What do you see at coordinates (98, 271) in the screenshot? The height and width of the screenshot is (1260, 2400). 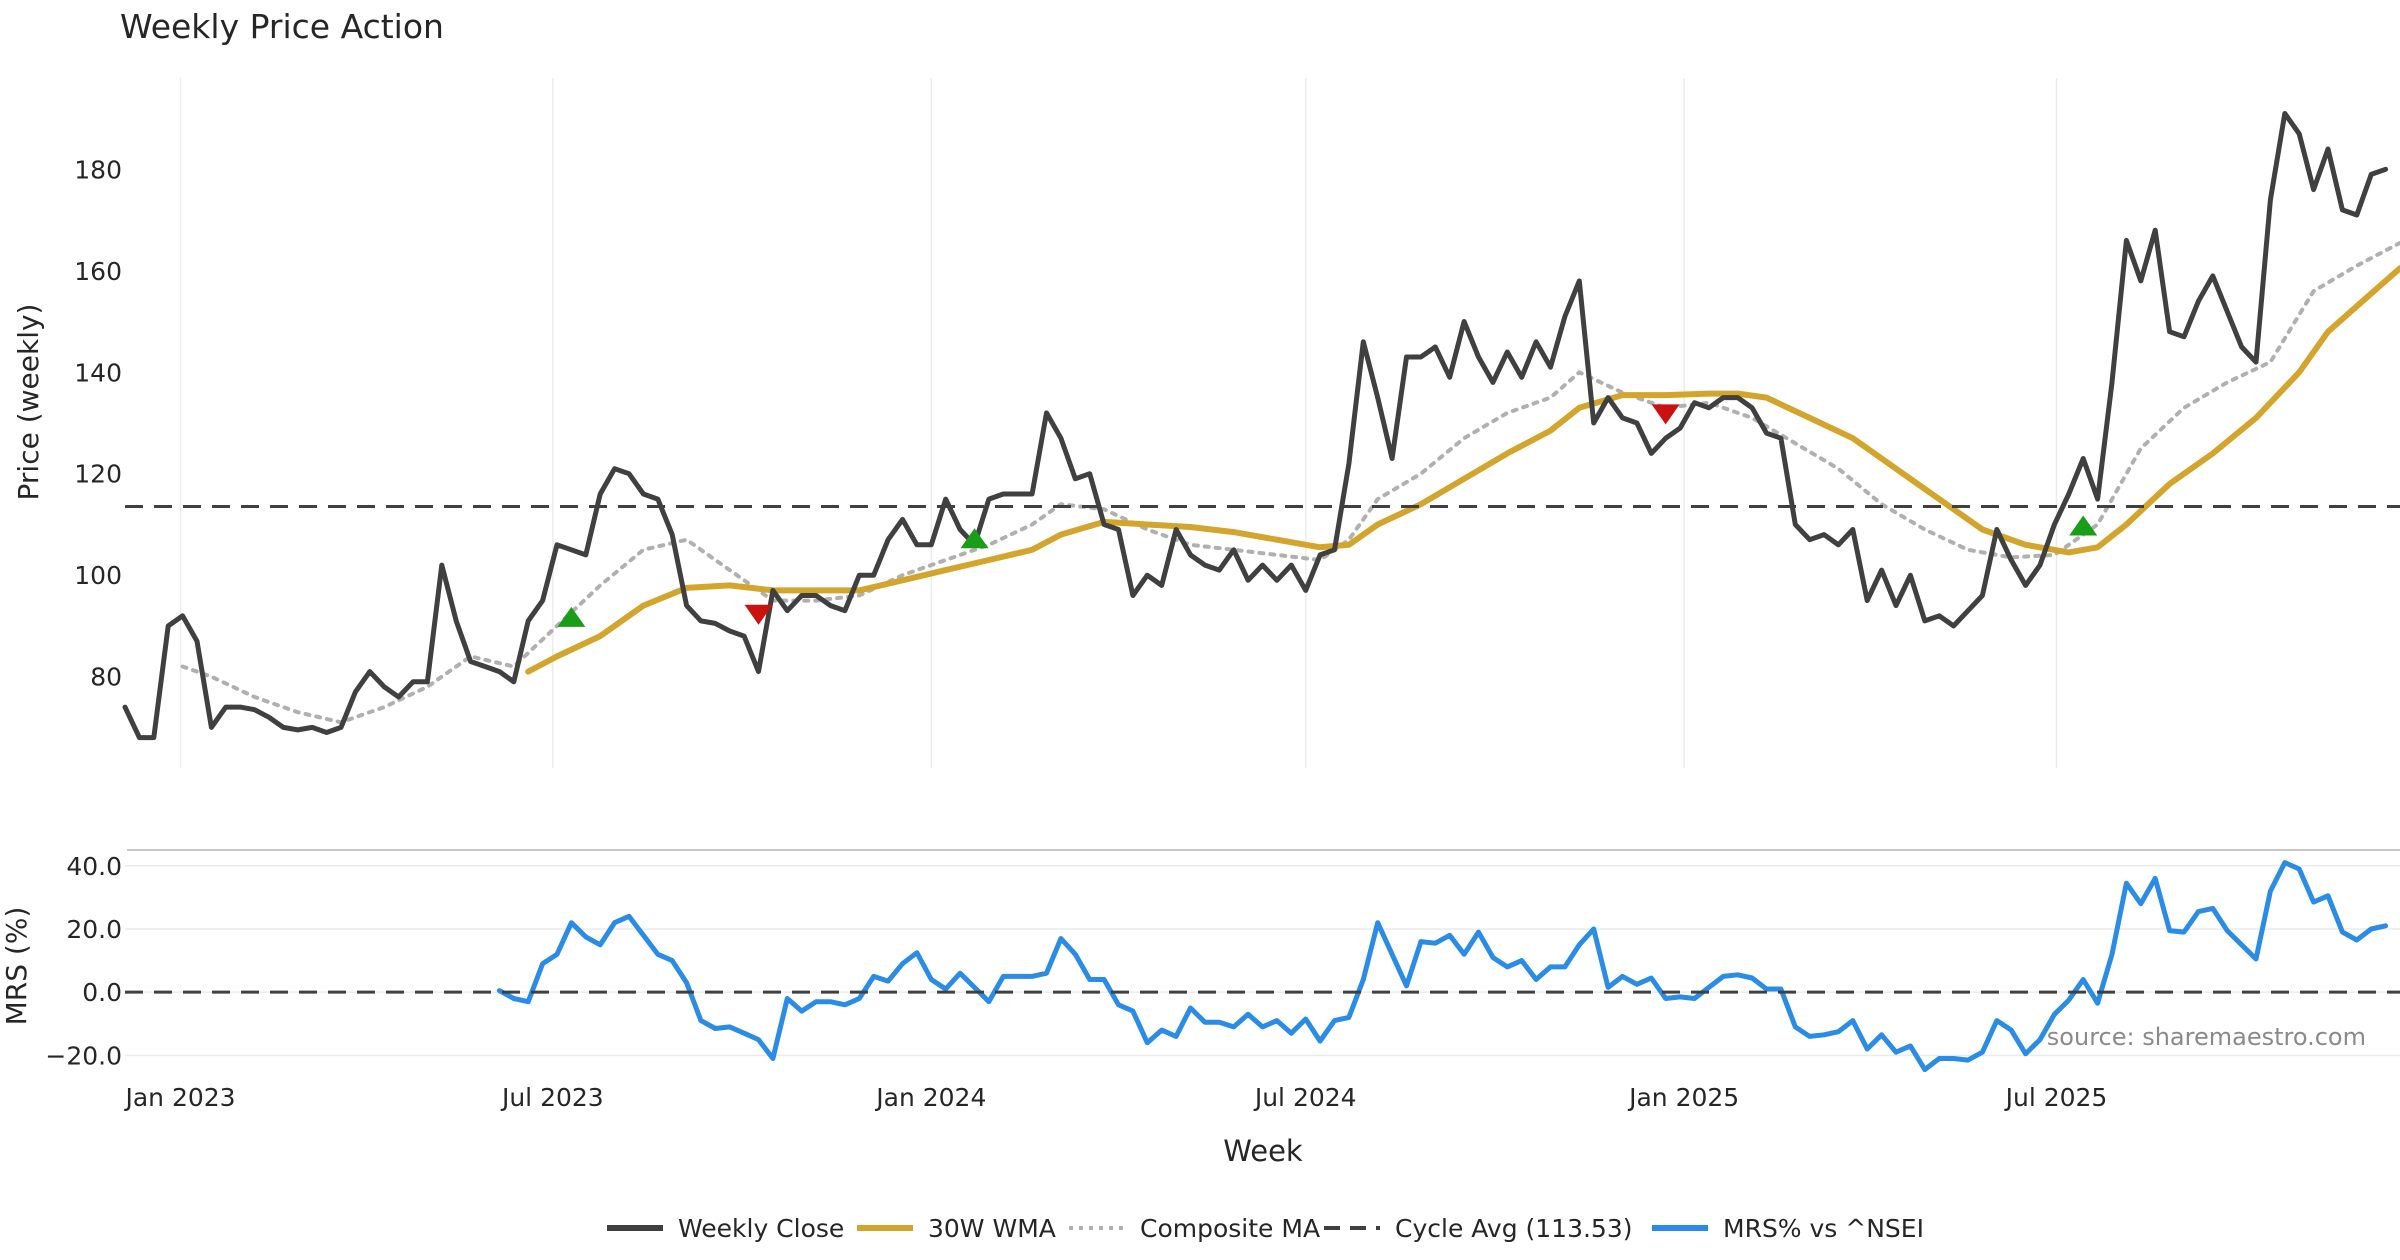 I see `price-y-tick-160: 160` at bounding box center [98, 271].